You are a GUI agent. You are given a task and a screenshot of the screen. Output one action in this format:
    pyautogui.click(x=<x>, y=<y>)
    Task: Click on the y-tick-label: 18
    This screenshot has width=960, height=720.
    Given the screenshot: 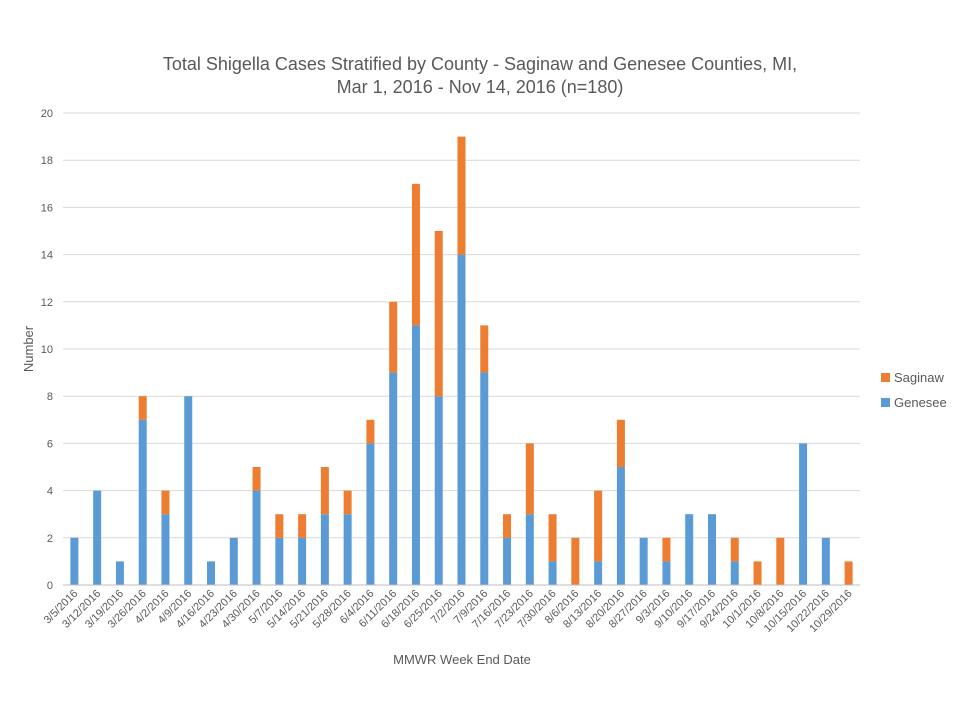 What is the action you would take?
    pyautogui.click(x=47, y=161)
    